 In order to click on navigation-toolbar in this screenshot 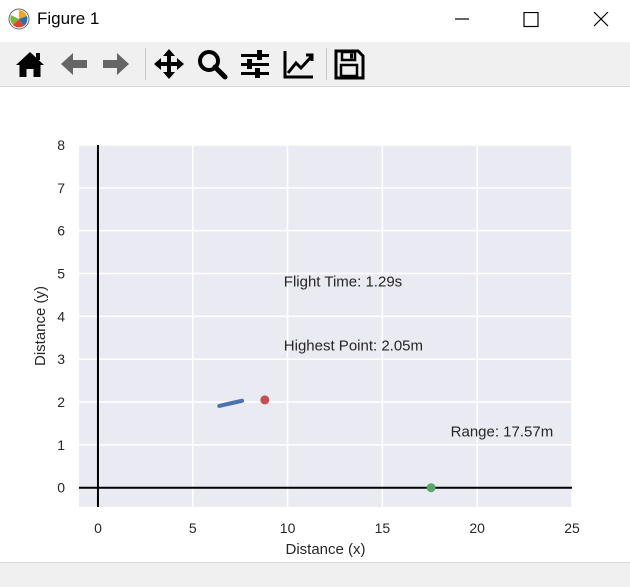, I will do `click(315, 64)`.